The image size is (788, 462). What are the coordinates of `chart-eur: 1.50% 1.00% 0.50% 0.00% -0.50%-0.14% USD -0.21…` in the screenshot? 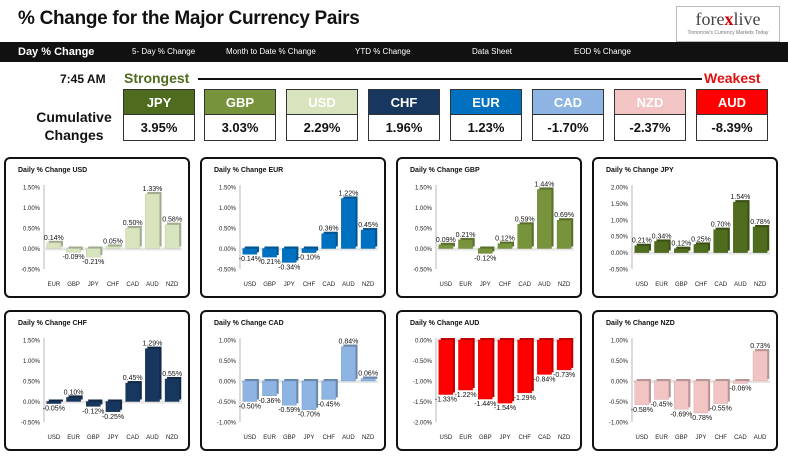 It's located at (297, 236).